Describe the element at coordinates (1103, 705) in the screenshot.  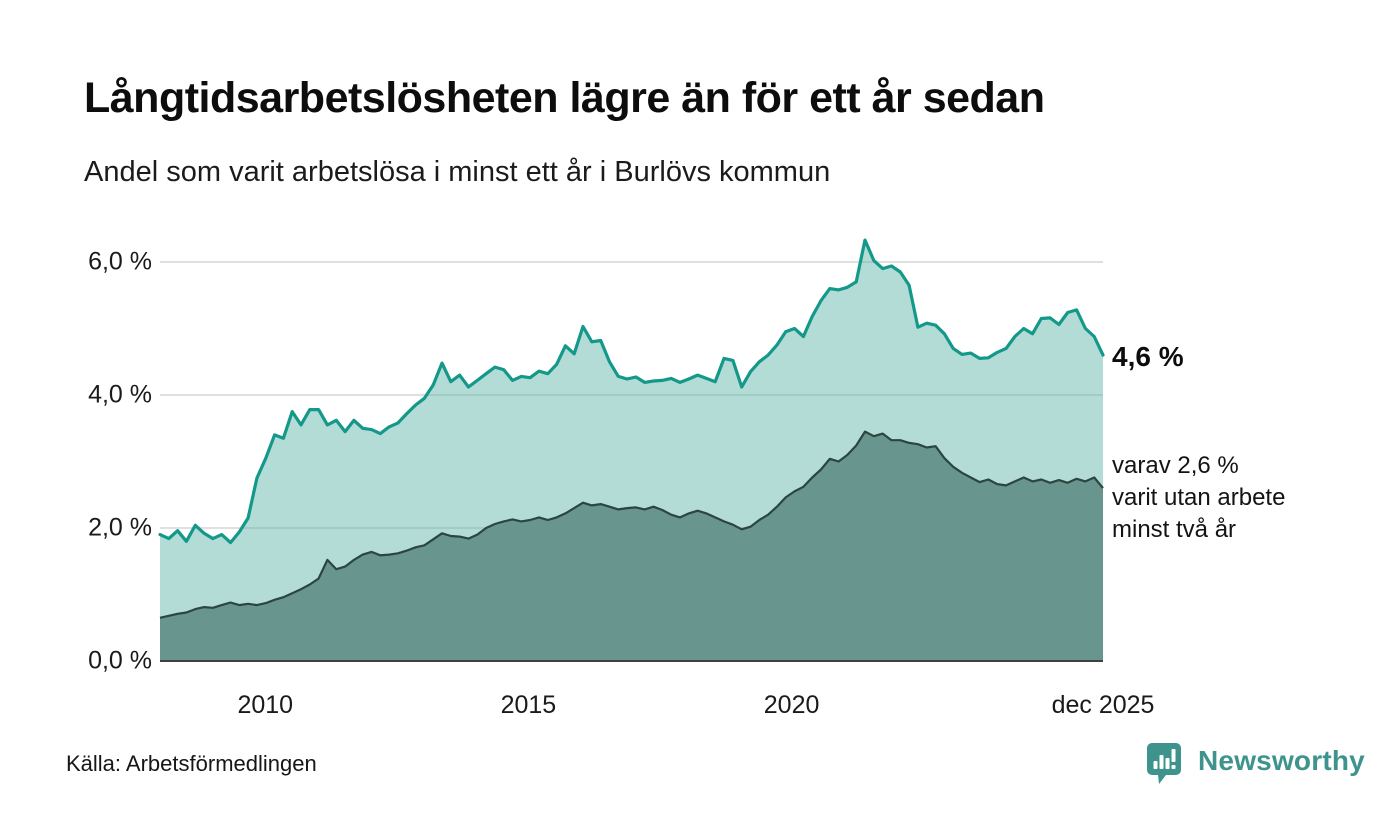
I see `x-tick-label: dec 2025` at that location.